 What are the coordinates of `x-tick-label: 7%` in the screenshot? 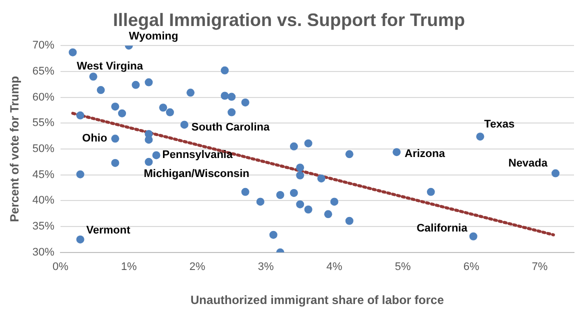 It's located at (540, 267).